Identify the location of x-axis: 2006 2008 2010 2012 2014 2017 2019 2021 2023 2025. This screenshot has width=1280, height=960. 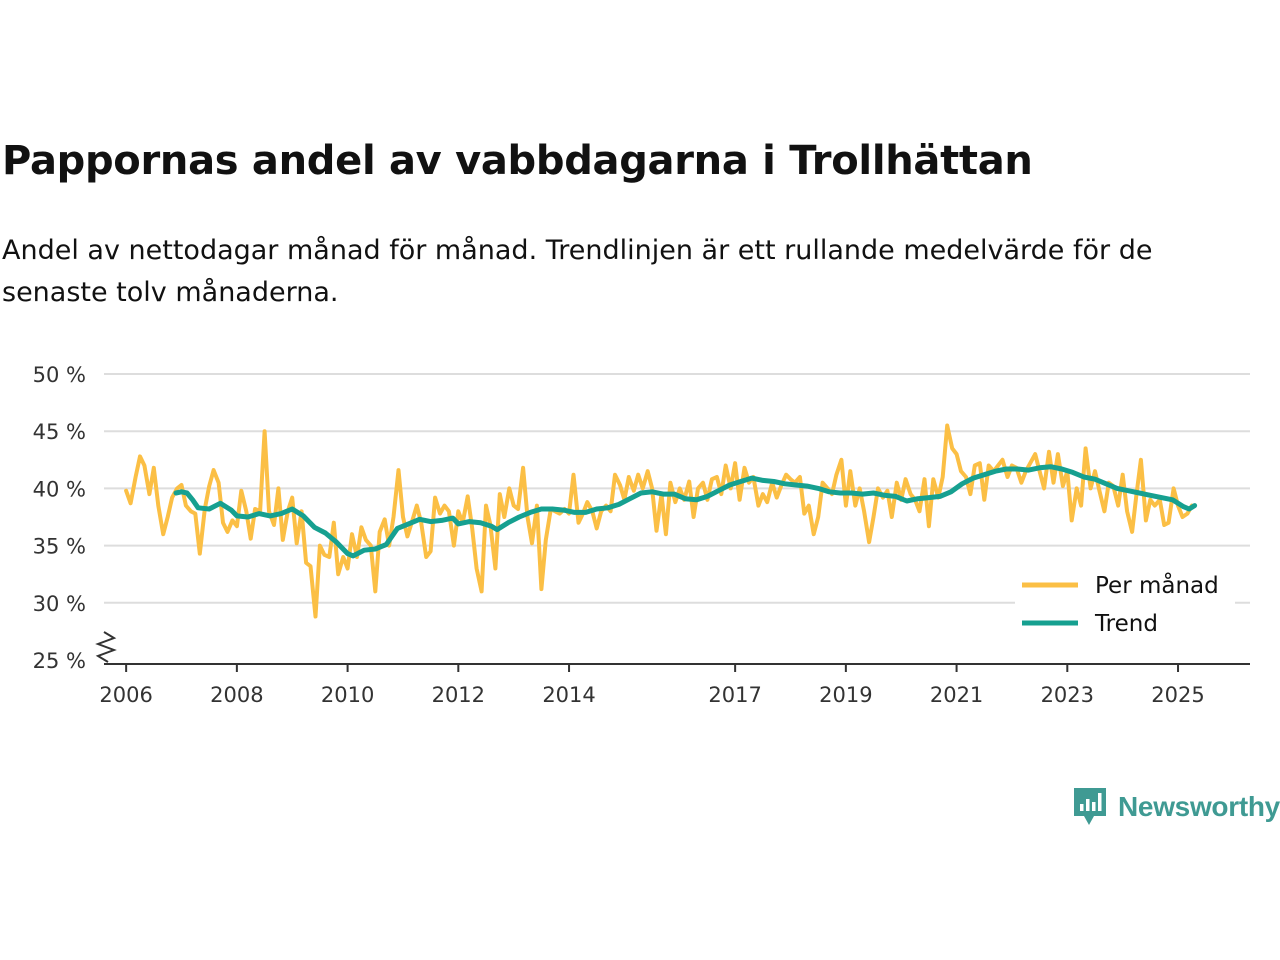
(674, 685).